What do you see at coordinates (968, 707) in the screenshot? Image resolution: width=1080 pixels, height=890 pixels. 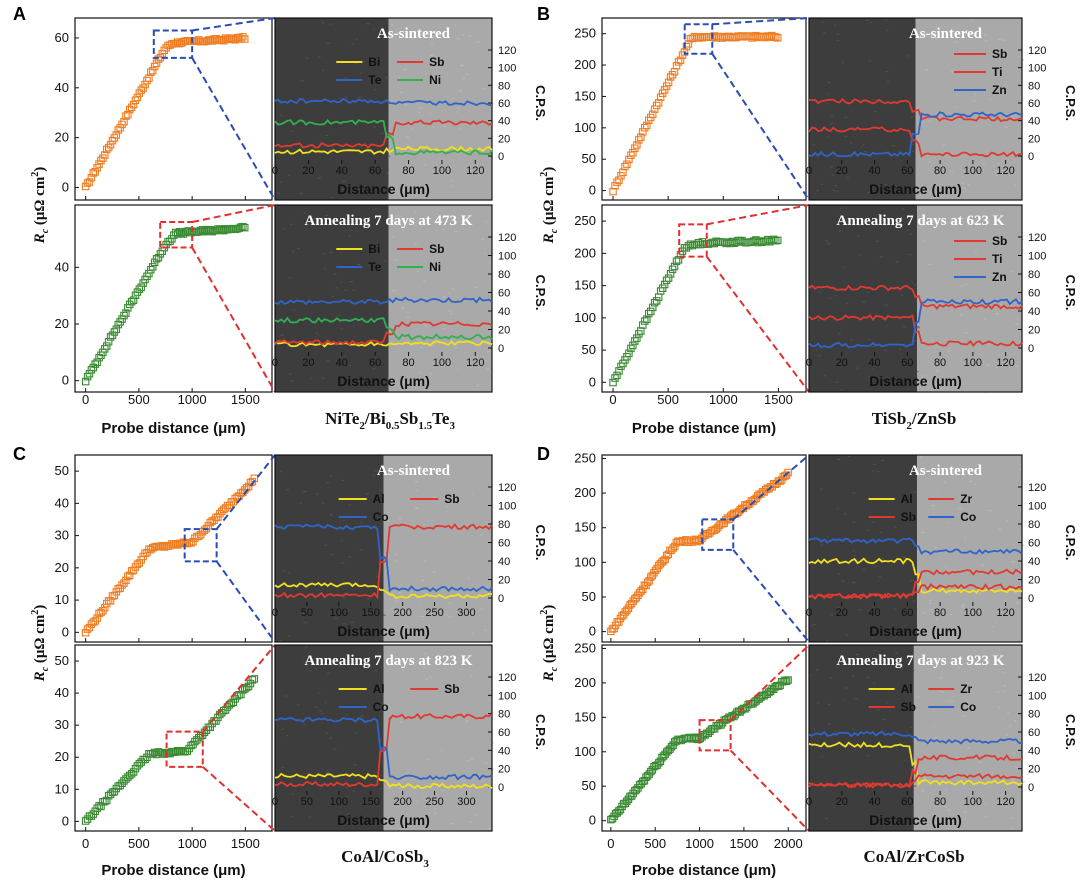 I see `legend-label: Co` at bounding box center [968, 707].